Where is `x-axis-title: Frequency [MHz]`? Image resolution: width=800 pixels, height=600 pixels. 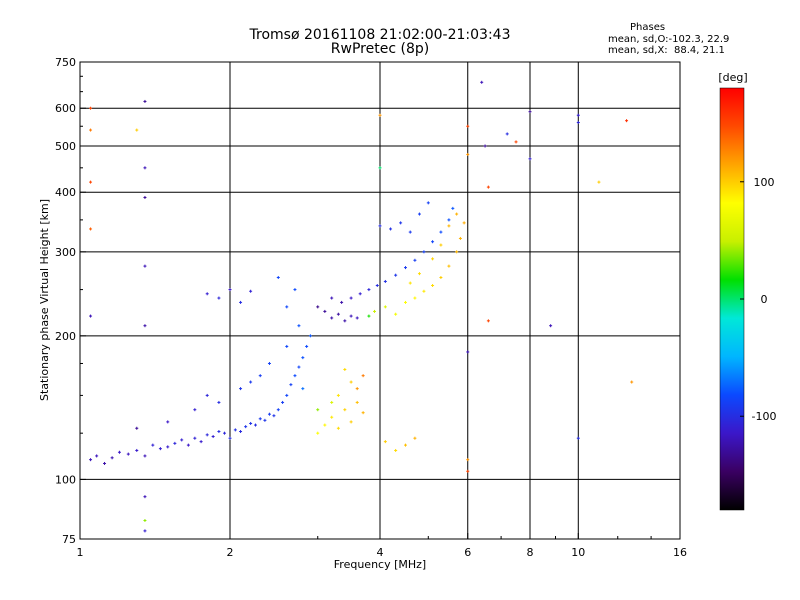 x-axis-title: Frequency [MHz] is located at coordinates (380, 564).